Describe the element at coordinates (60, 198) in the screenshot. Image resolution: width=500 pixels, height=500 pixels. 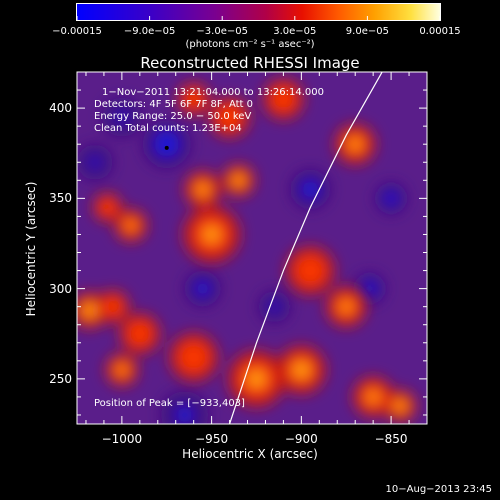
I see `y-tick-label-2: 350` at that location.